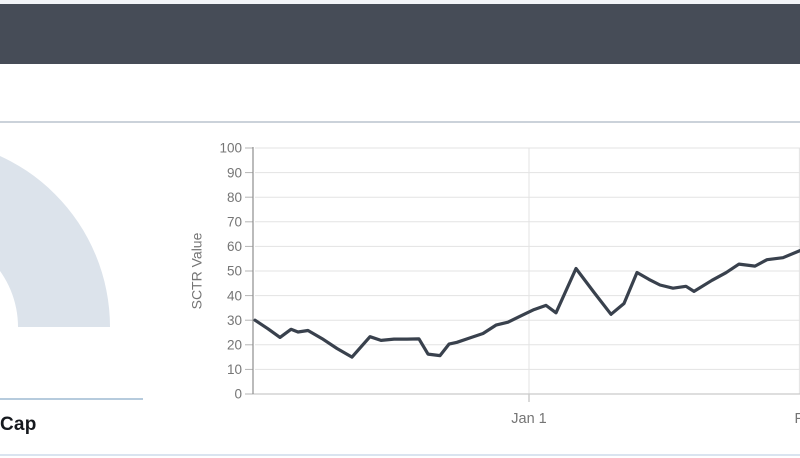  I want to click on y-tick-label: 20, so click(234, 345).